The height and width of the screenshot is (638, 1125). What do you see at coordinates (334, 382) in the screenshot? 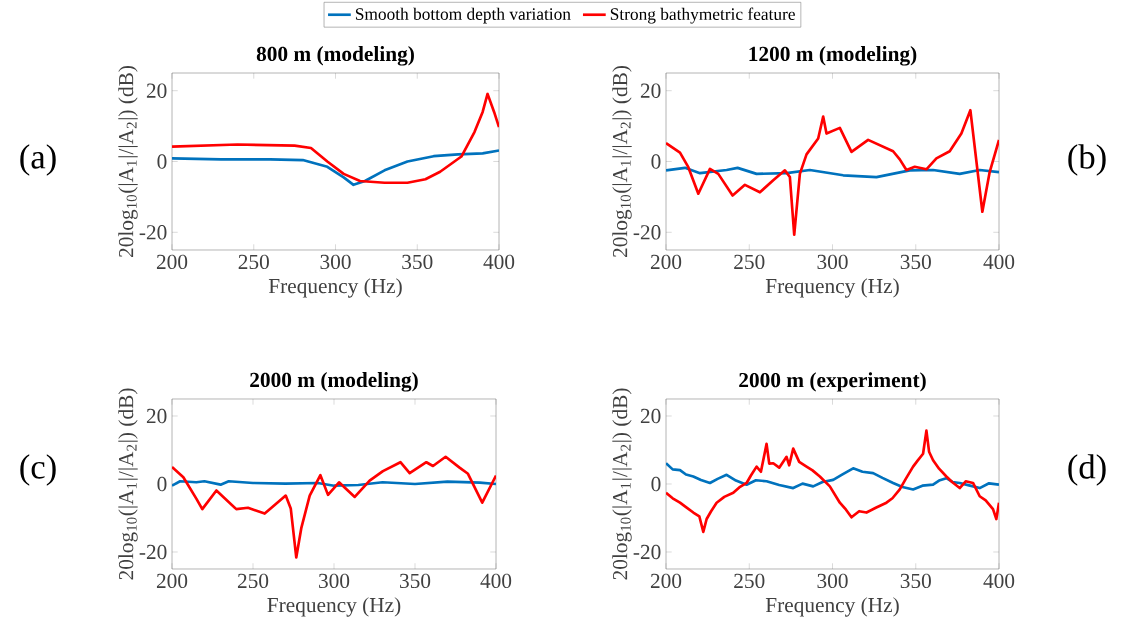
I see `chart-title: 2000 m (modeling)` at bounding box center [334, 382].